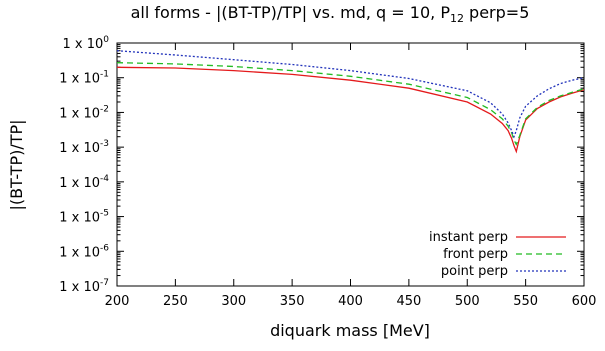 The image size is (605, 351). I want to click on y-tick-label: 1 x 10⁻⁶, so click(84, 251).